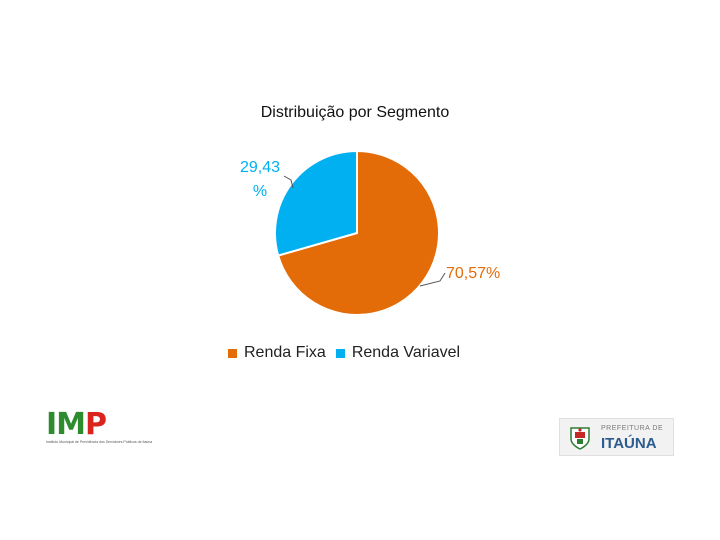 The width and height of the screenshot is (720, 540). I want to click on prefeitura-logo: PREFEITURA DE ITAÚNA, so click(616, 437).